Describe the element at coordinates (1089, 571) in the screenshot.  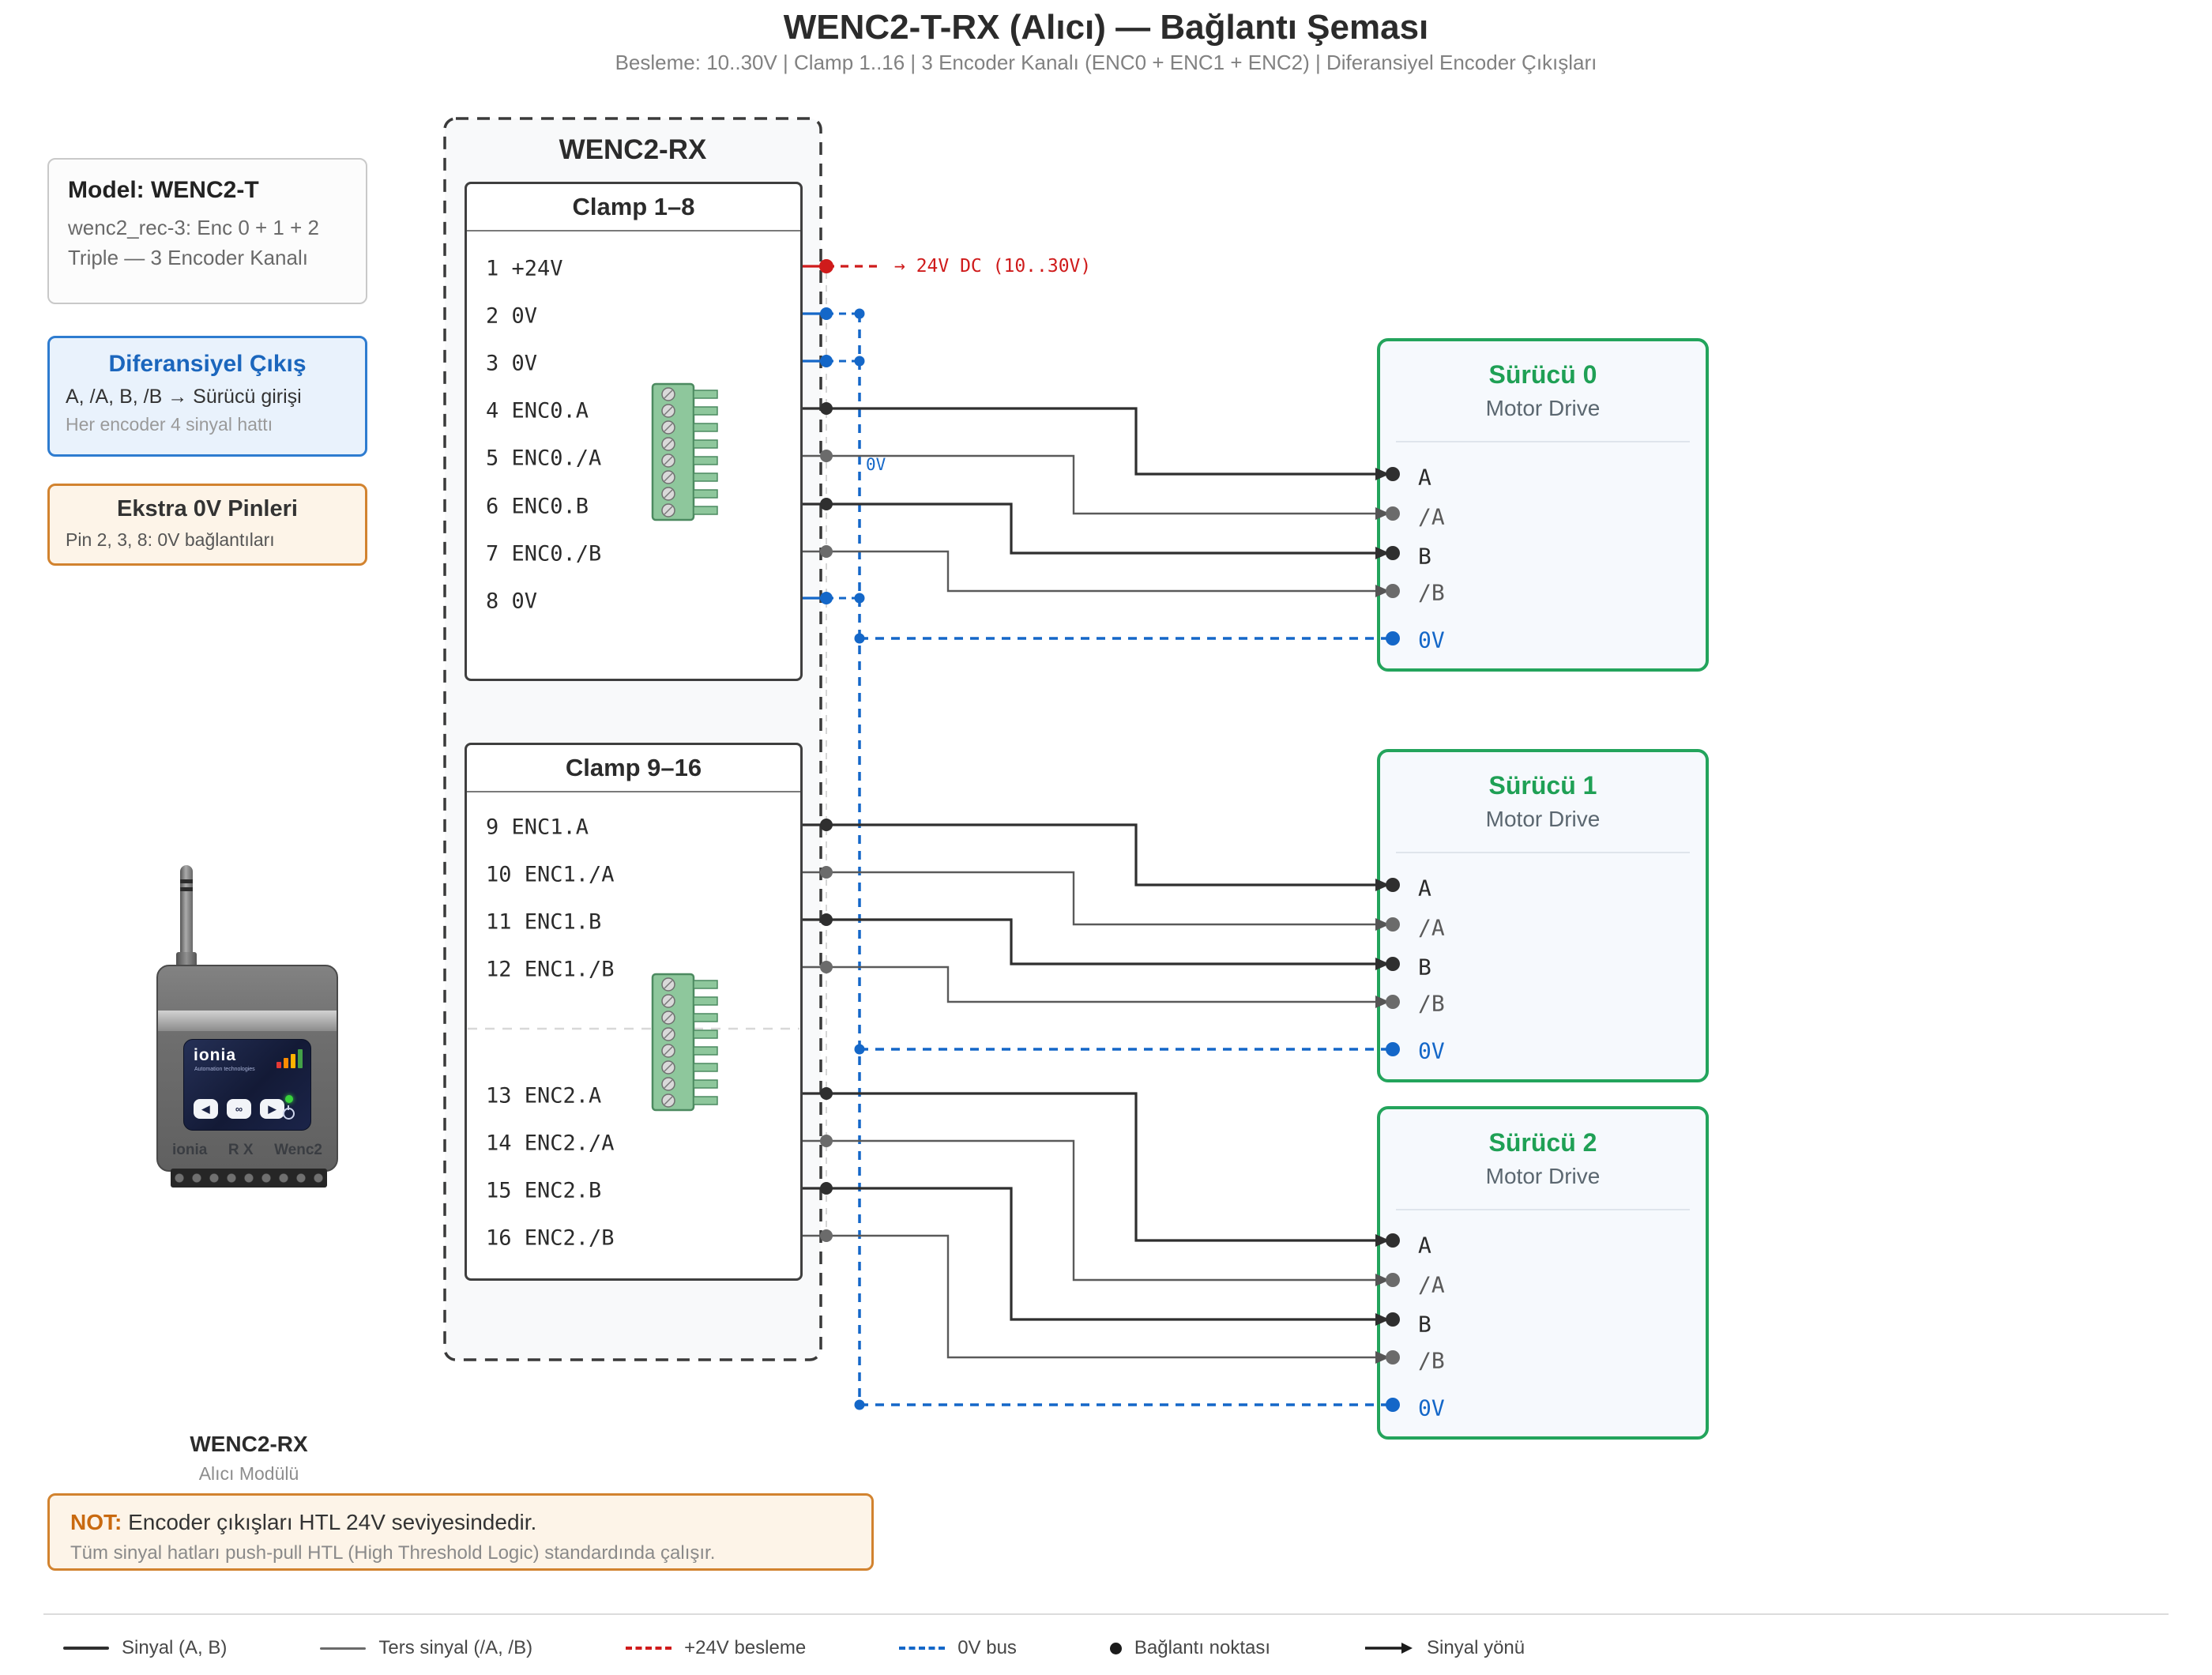
I see `wire-enc0-nb` at that location.